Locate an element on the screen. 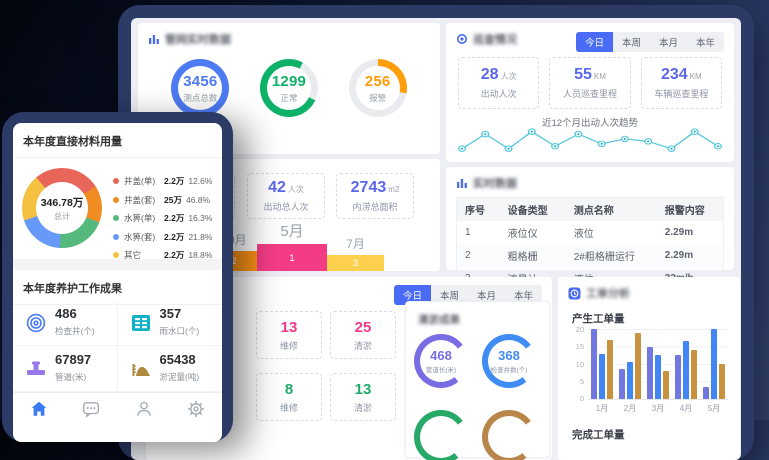 The width and height of the screenshot is (769, 460). table-row: 2 粗格栅 2#粗格栅运行 2.29m is located at coordinates (590, 255).